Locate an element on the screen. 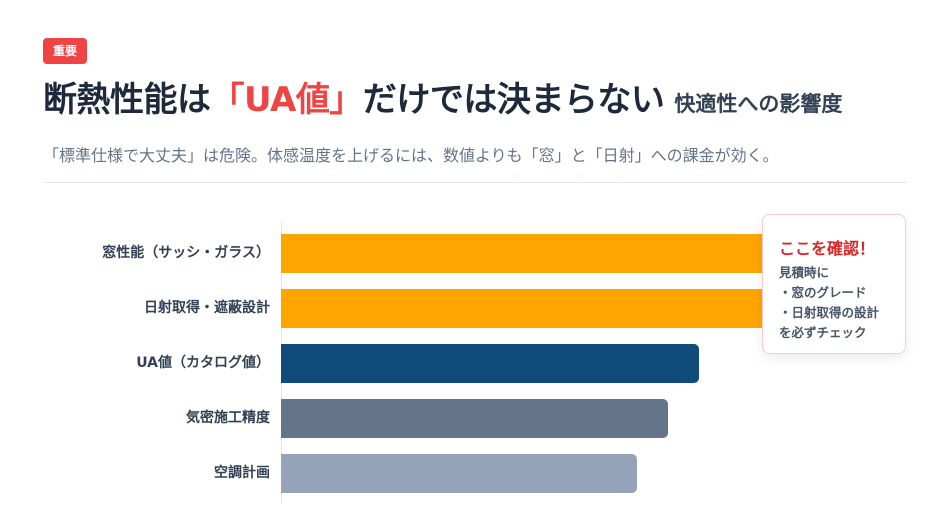  bar-hvac-plan is located at coordinates (459, 473).